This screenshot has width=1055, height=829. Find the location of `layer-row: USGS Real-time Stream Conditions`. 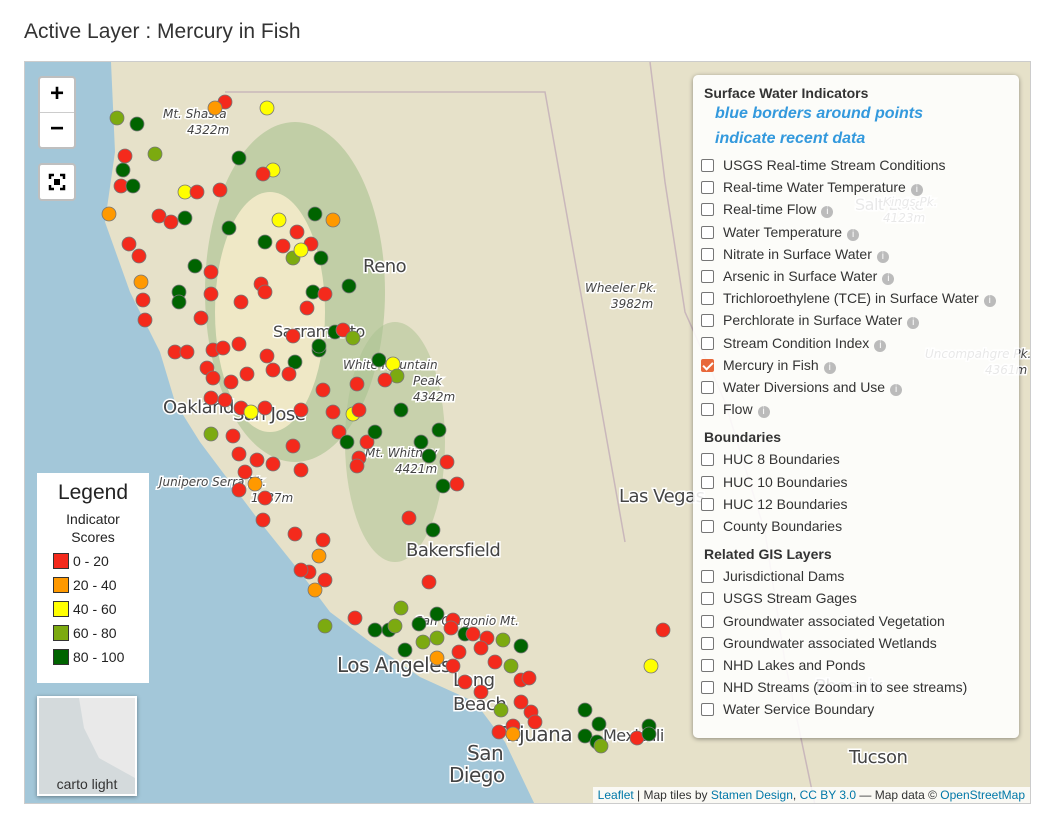

layer-row: USGS Real-time Stream Conditions is located at coordinates (823, 165).